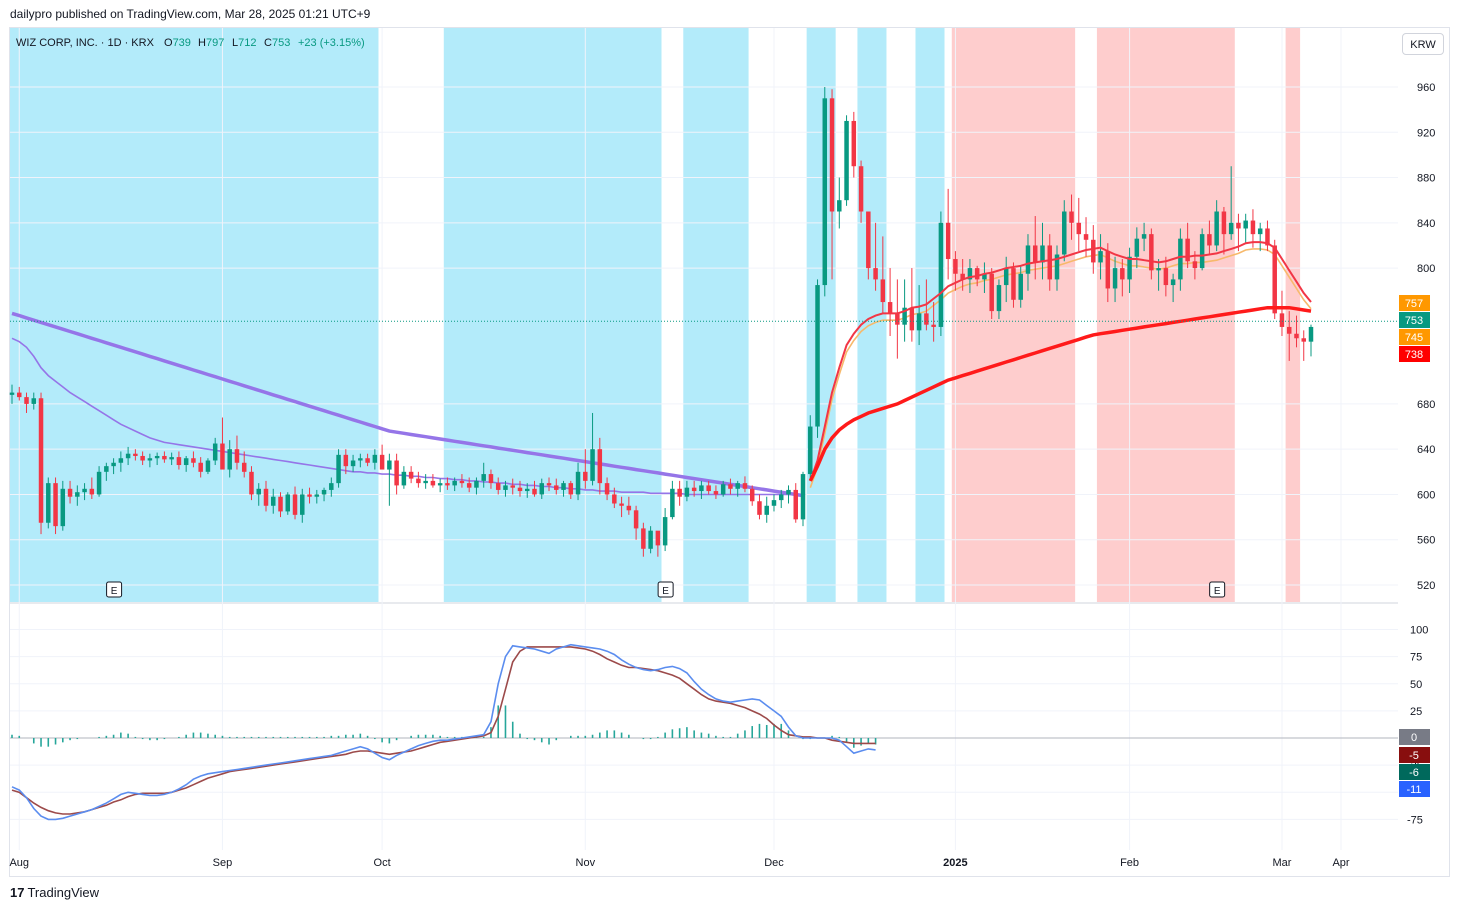 This screenshot has width=1460, height=912. Describe the element at coordinates (1414, 755) in the screenshot. I see `osc-label-box` at that location.